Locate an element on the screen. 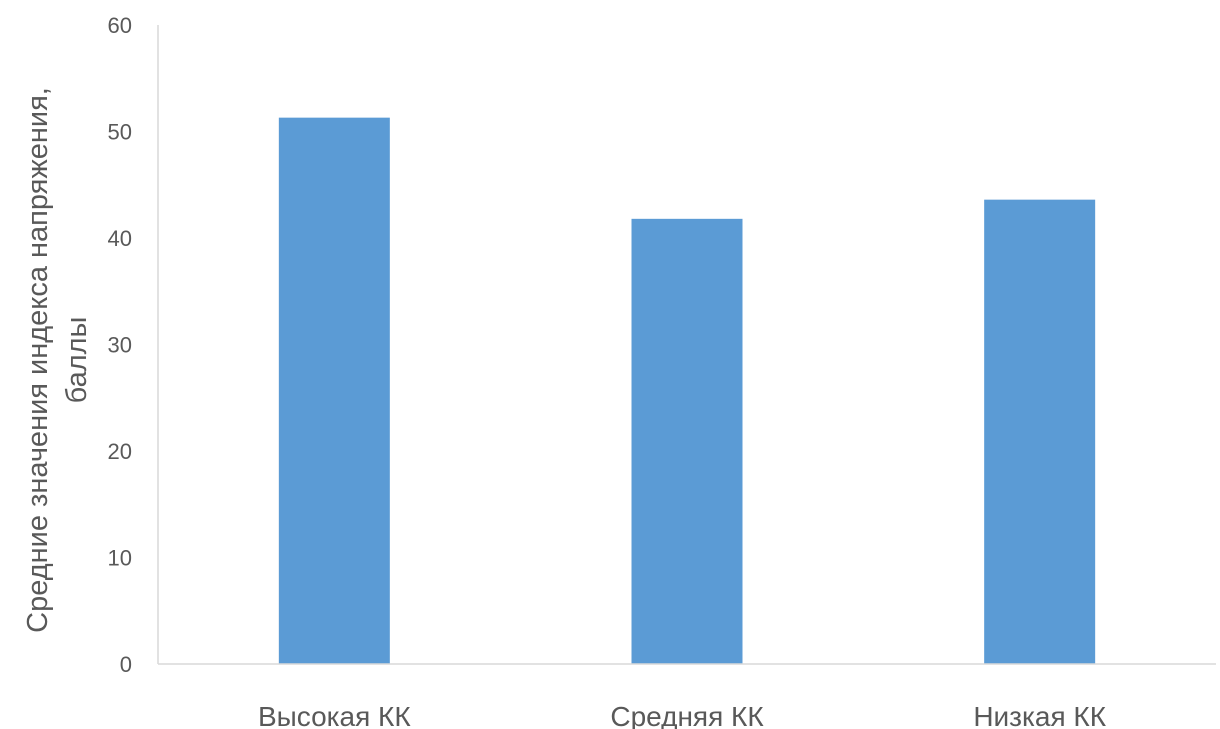 The image size is (1220, 729). y-axis-ticks: 0 10 20 30 40 50 60 is located at coordinates (120, 345).